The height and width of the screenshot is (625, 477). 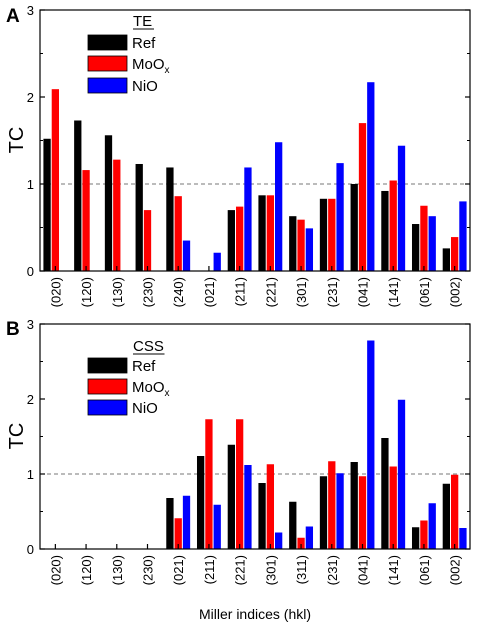 I want to click on y-tick-label: 2, so click(x=30, y=399).